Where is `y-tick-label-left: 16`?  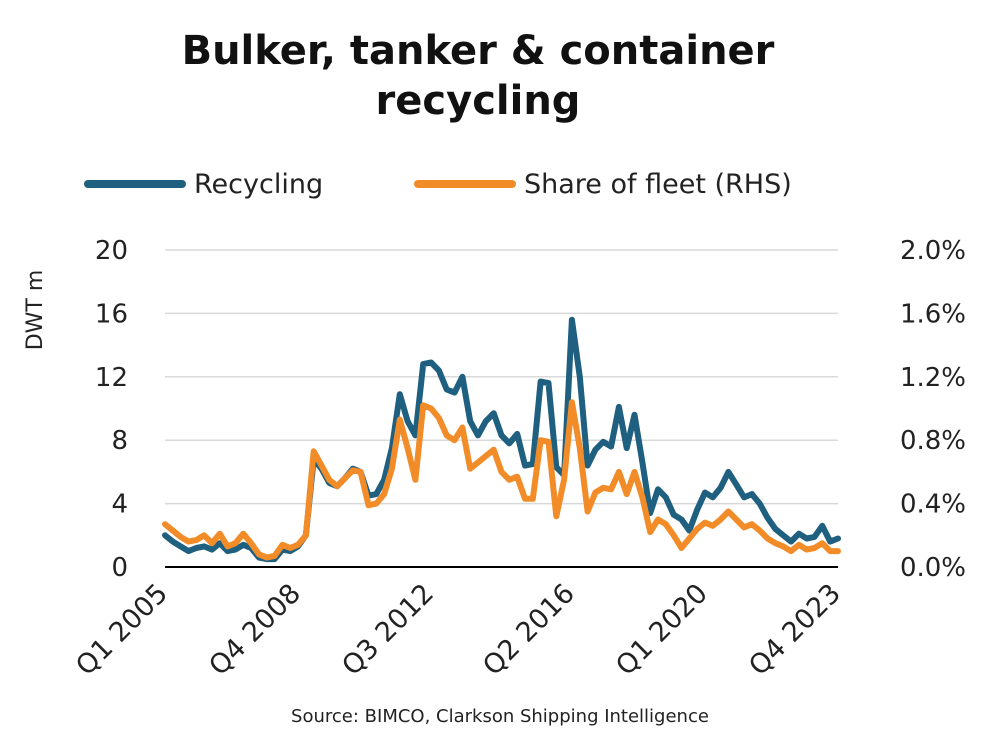 y-tick-label-left: 16 is located at coordinates (111, 314).